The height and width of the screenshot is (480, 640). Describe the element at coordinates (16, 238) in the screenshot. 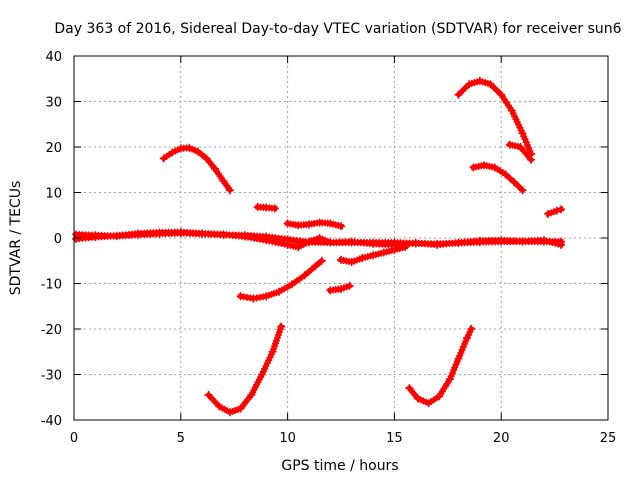

I see `y-axis-title: SDTVAR / TECUs` at that location.